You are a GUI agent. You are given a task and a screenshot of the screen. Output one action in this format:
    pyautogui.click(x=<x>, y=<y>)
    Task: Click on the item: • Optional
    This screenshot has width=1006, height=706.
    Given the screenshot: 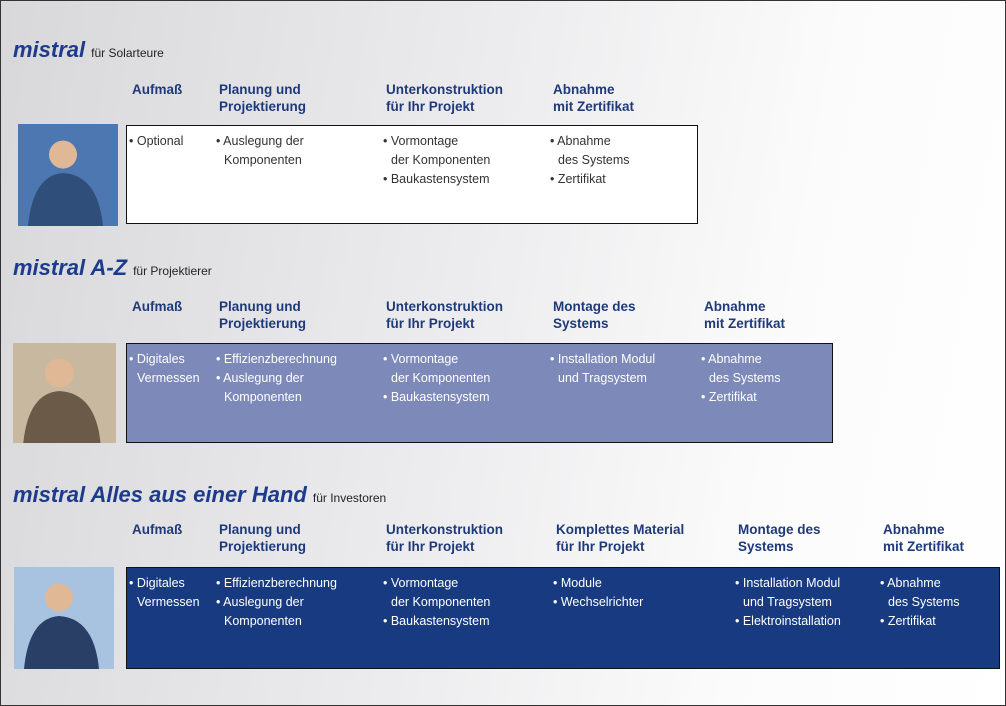 What is the action you would take?
    pyautogui.click(x=156, y=141)
    